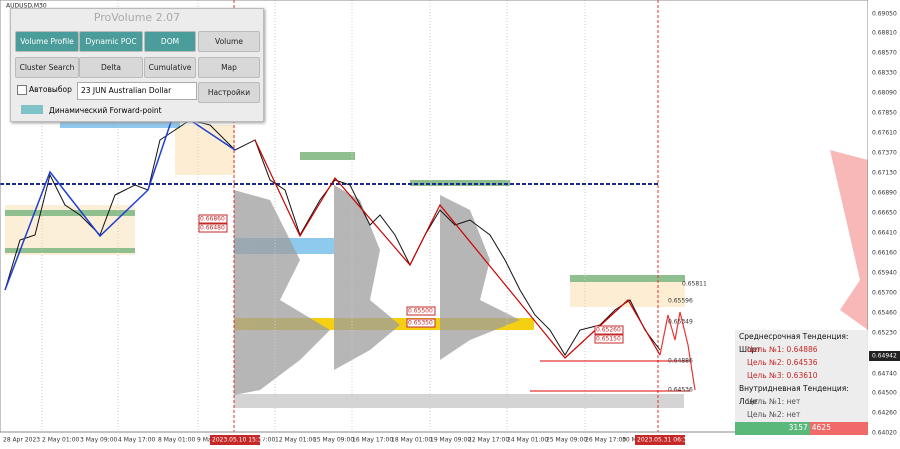 Image resolution: width=900 pixels, height=449 pixels. Describe the element at coordinates (137, 17) in the screenshot. I see `panel-title: ProVolume 2.07` at that location.